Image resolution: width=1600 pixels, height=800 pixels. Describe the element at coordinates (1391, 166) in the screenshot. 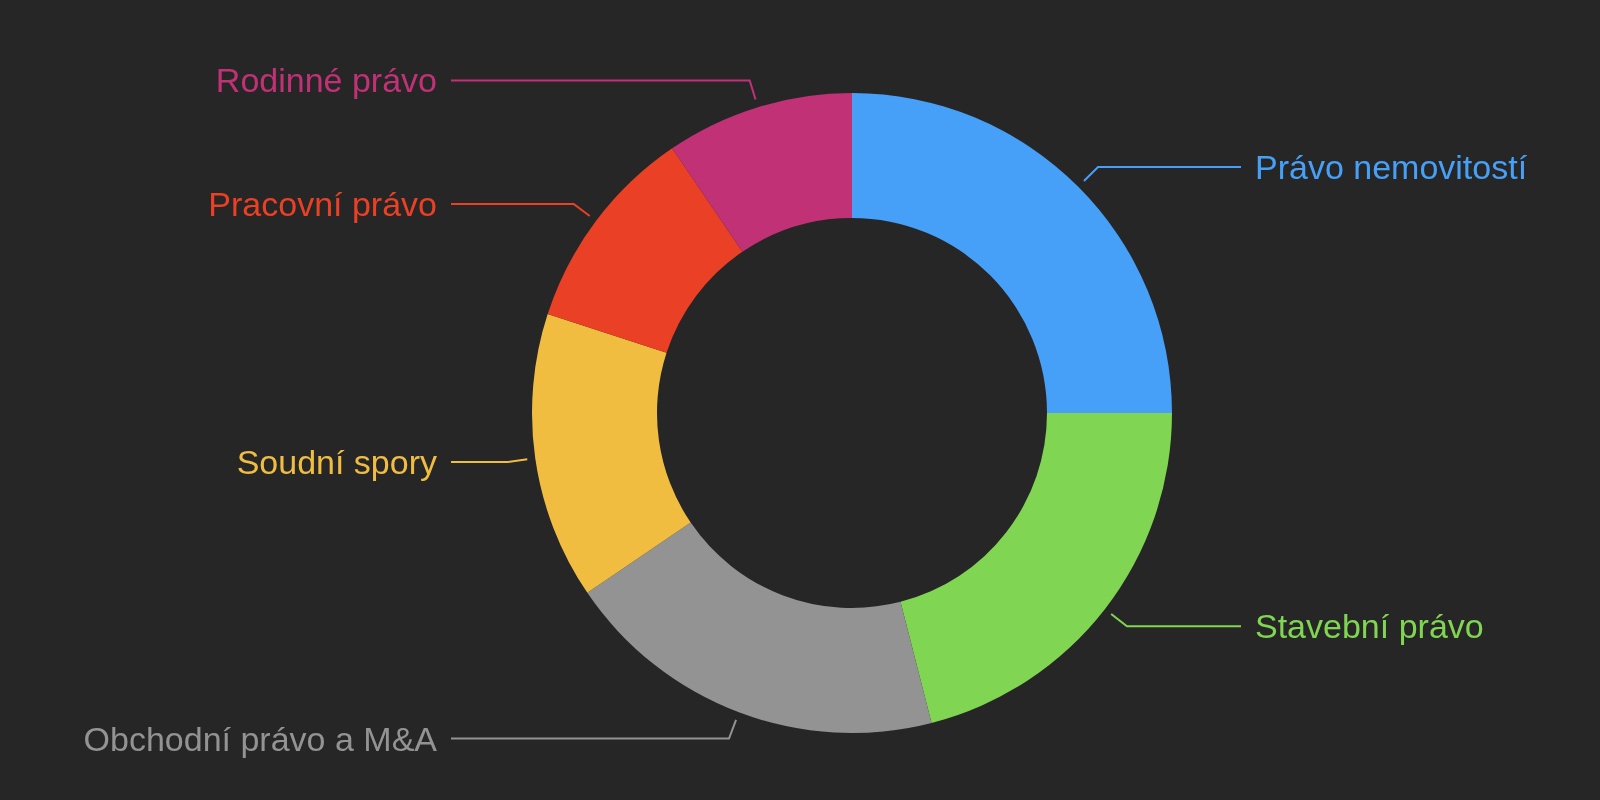

I see `slice-label: Právo nemovitostí` at that location.